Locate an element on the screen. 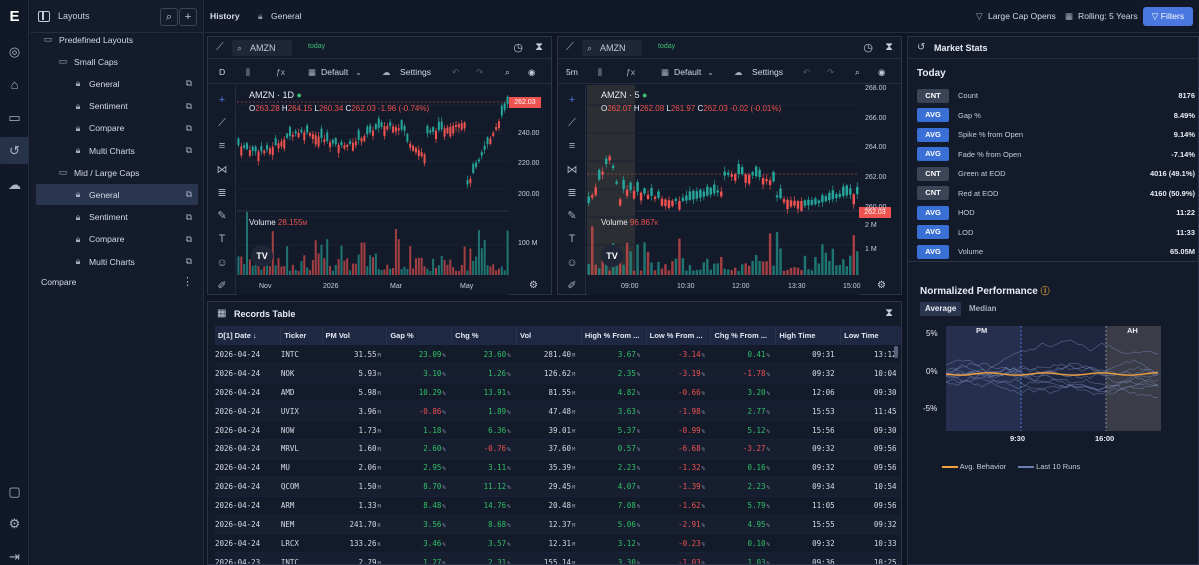  sort-desc-icon: ↓ is located at coordinates (255, 335).